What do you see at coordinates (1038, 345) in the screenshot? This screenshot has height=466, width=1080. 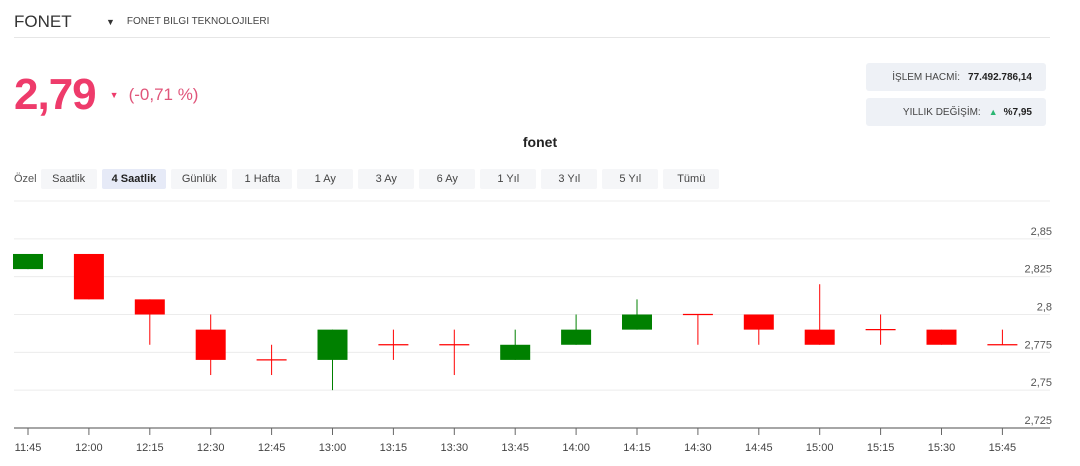 I see `y-tick-label: 2,775` at bounding box center [1038, 345].